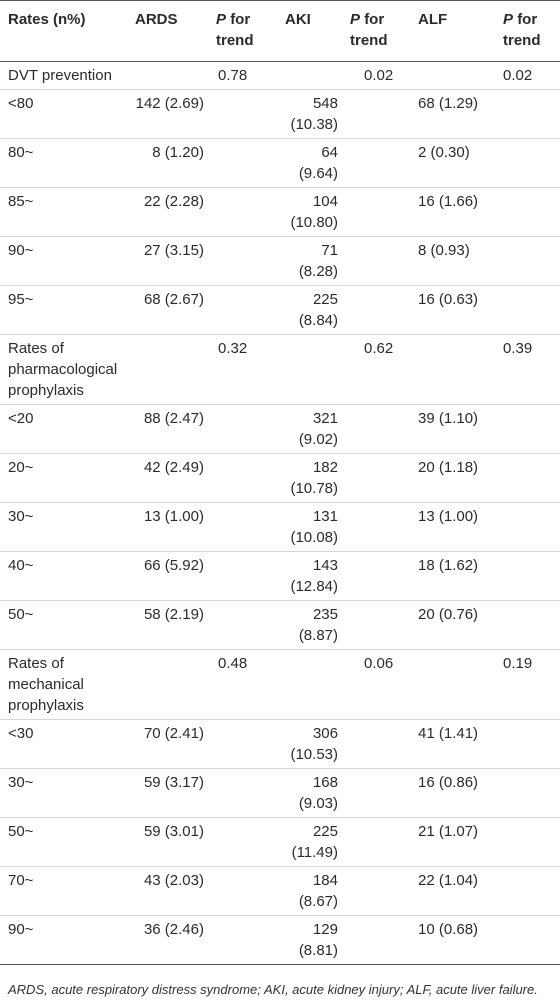 The width and height of the screenshot is (560, 1001). I want to click on cell: 59 (3.17), so click(173, 782).